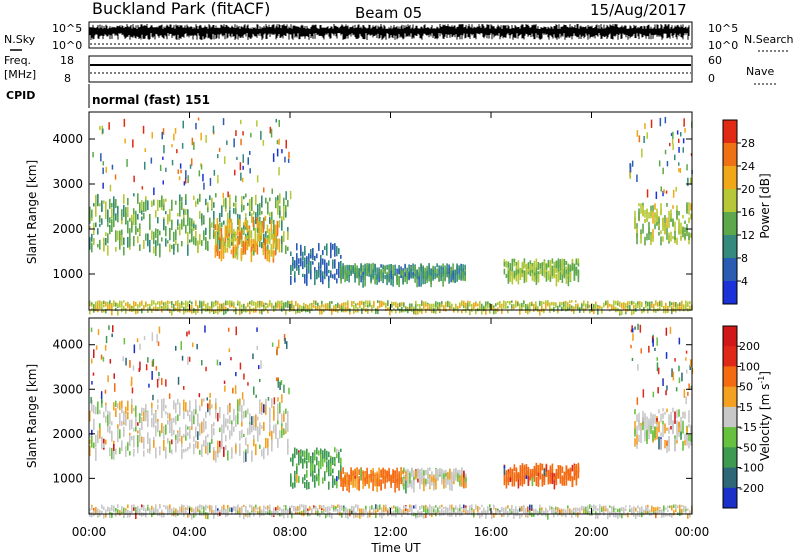 The width and height of the screenshot is (800, 554). I want to click on nave-label: Nave, so click(760, 71).